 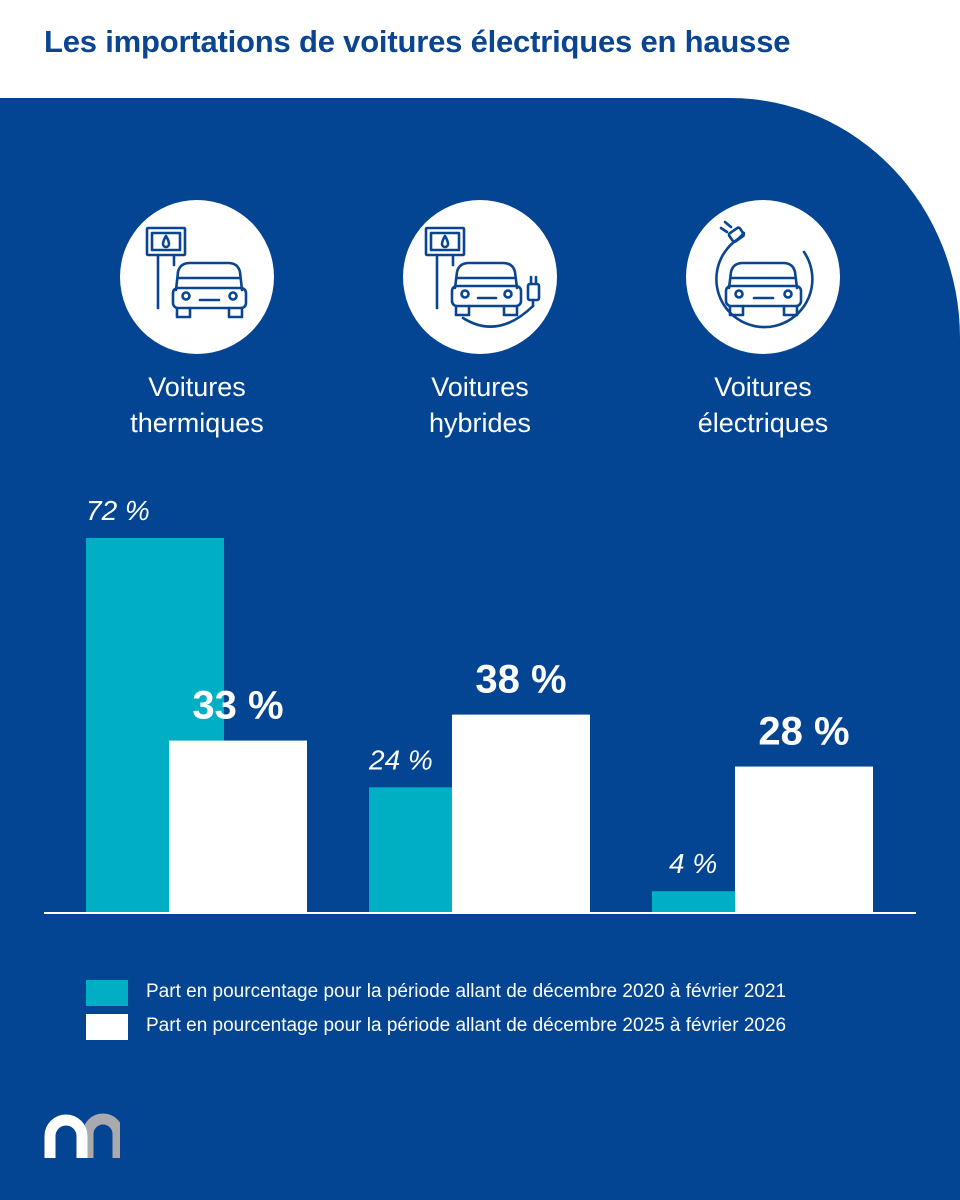 What do you see at coordinates (480, 423) in the screenshot?
I see `category-label-line: hybrides` at bounding box center [480, 423].